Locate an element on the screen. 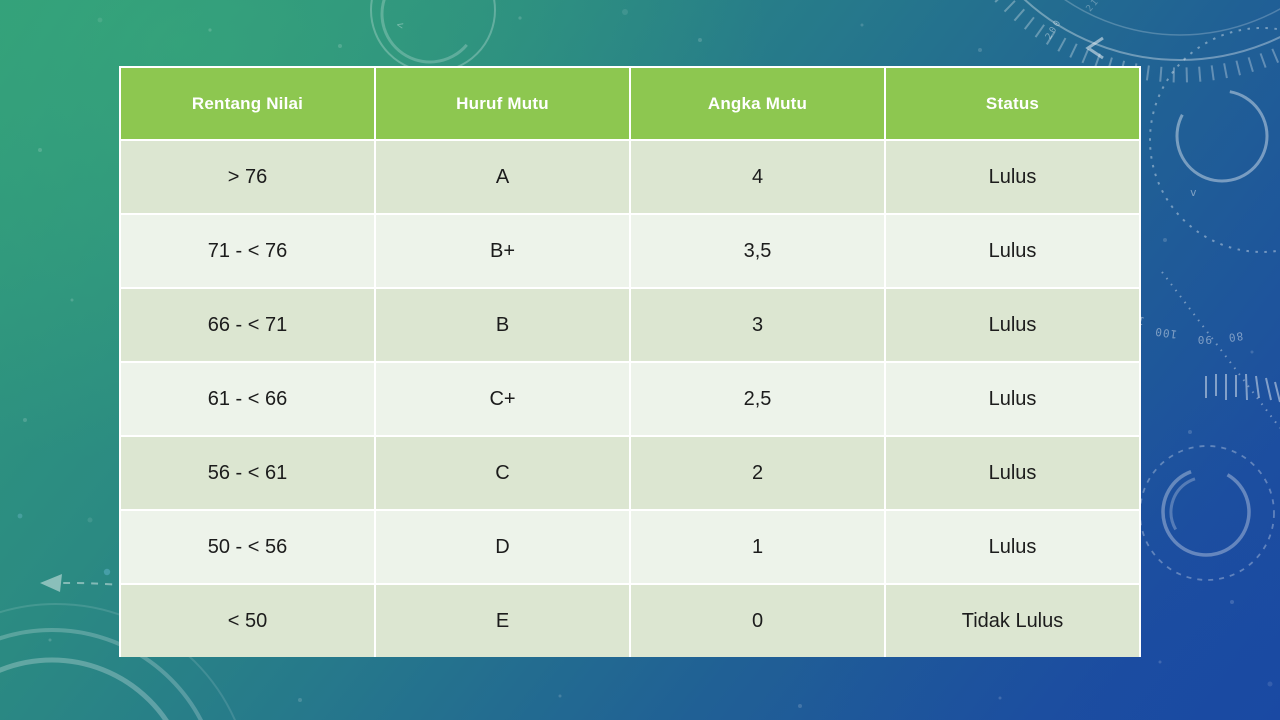 The image size is (1280, 720). table-row: 71 - < 76 B+ 3,5 Lulus is located at coordinates (630, 251).